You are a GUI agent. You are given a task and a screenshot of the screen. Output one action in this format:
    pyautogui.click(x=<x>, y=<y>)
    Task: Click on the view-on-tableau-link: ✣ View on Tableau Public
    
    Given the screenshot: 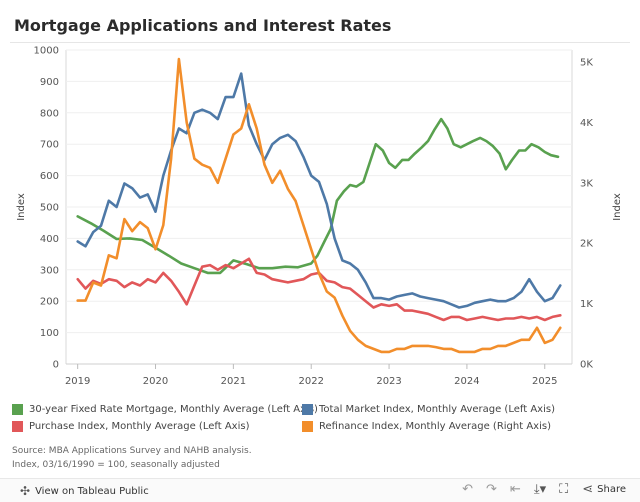 What is the action you would take?
    pyautogui.click(x=84, y=491)
    